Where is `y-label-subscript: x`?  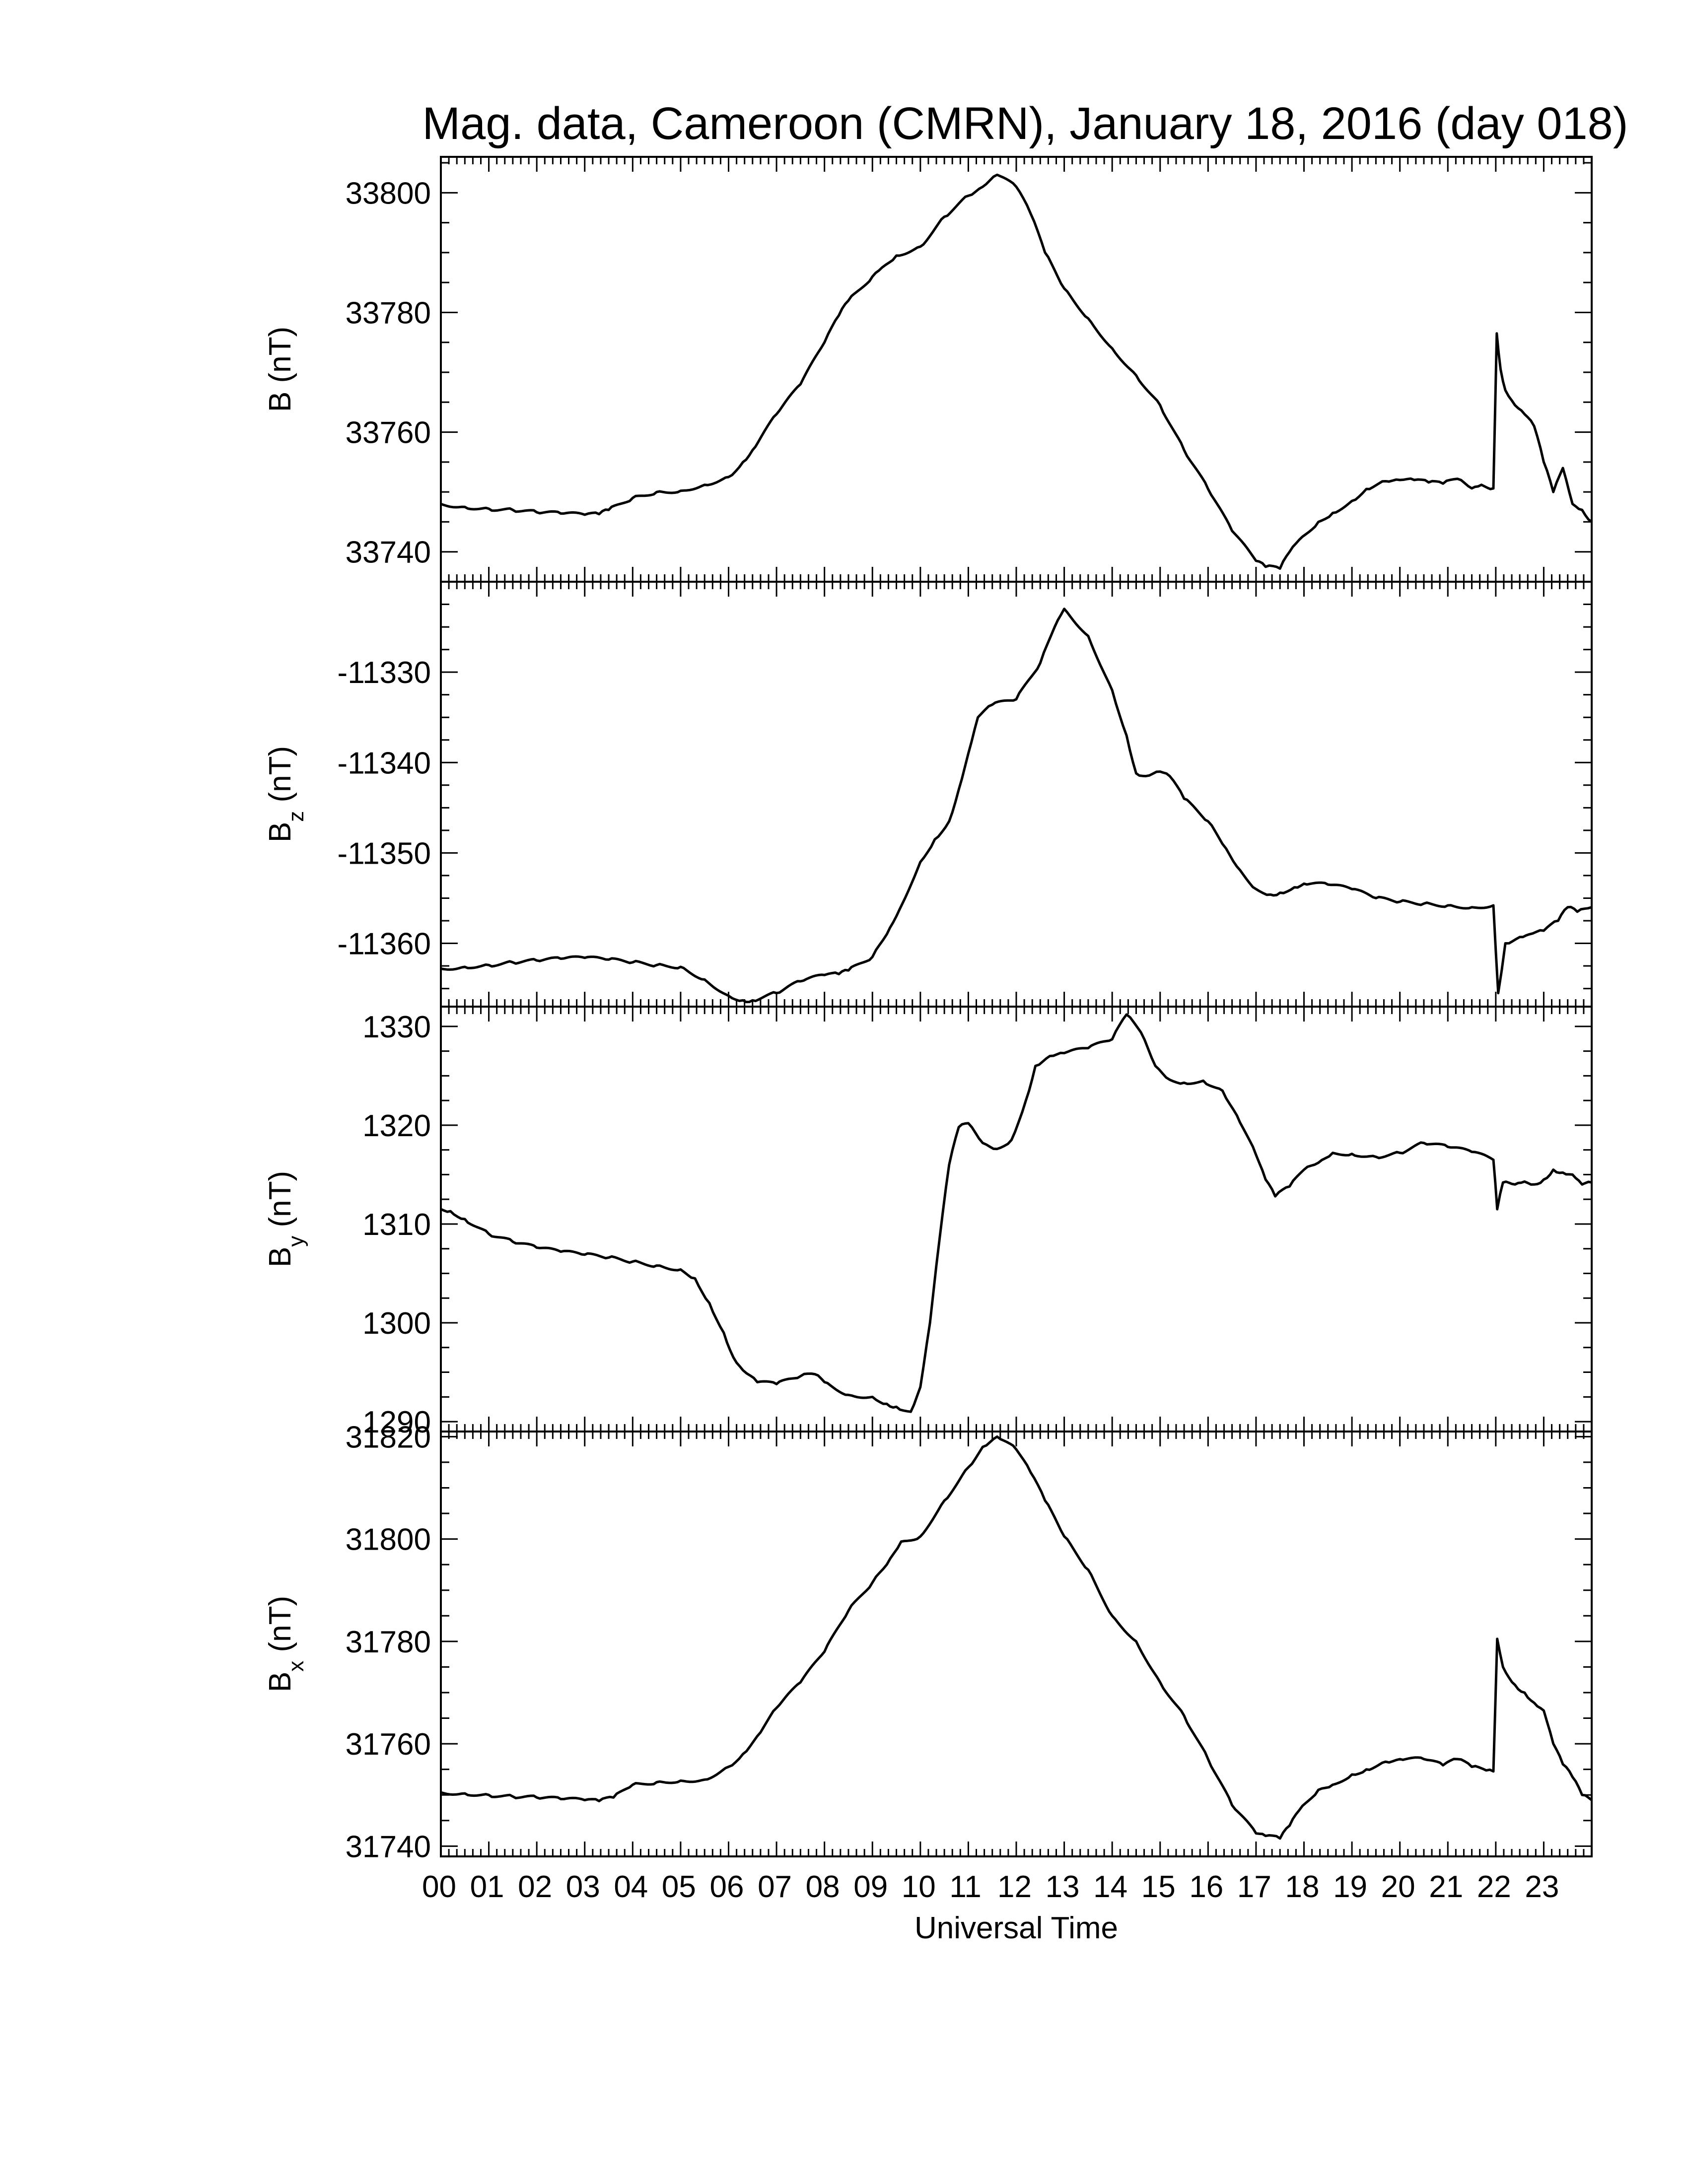
y-label-subscript: x is located at coordinates (296, 1666).